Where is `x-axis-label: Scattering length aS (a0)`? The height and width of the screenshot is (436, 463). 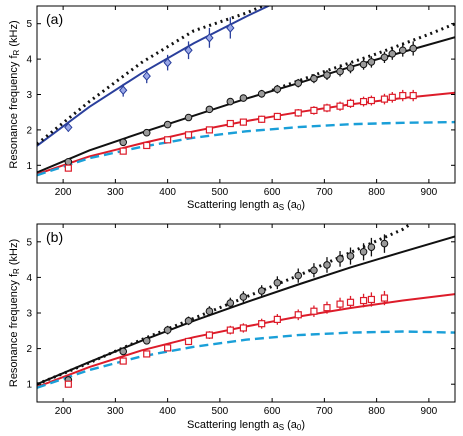
x-axis-label: Scattering length aS (a0) is located at coordinates (246, 425).